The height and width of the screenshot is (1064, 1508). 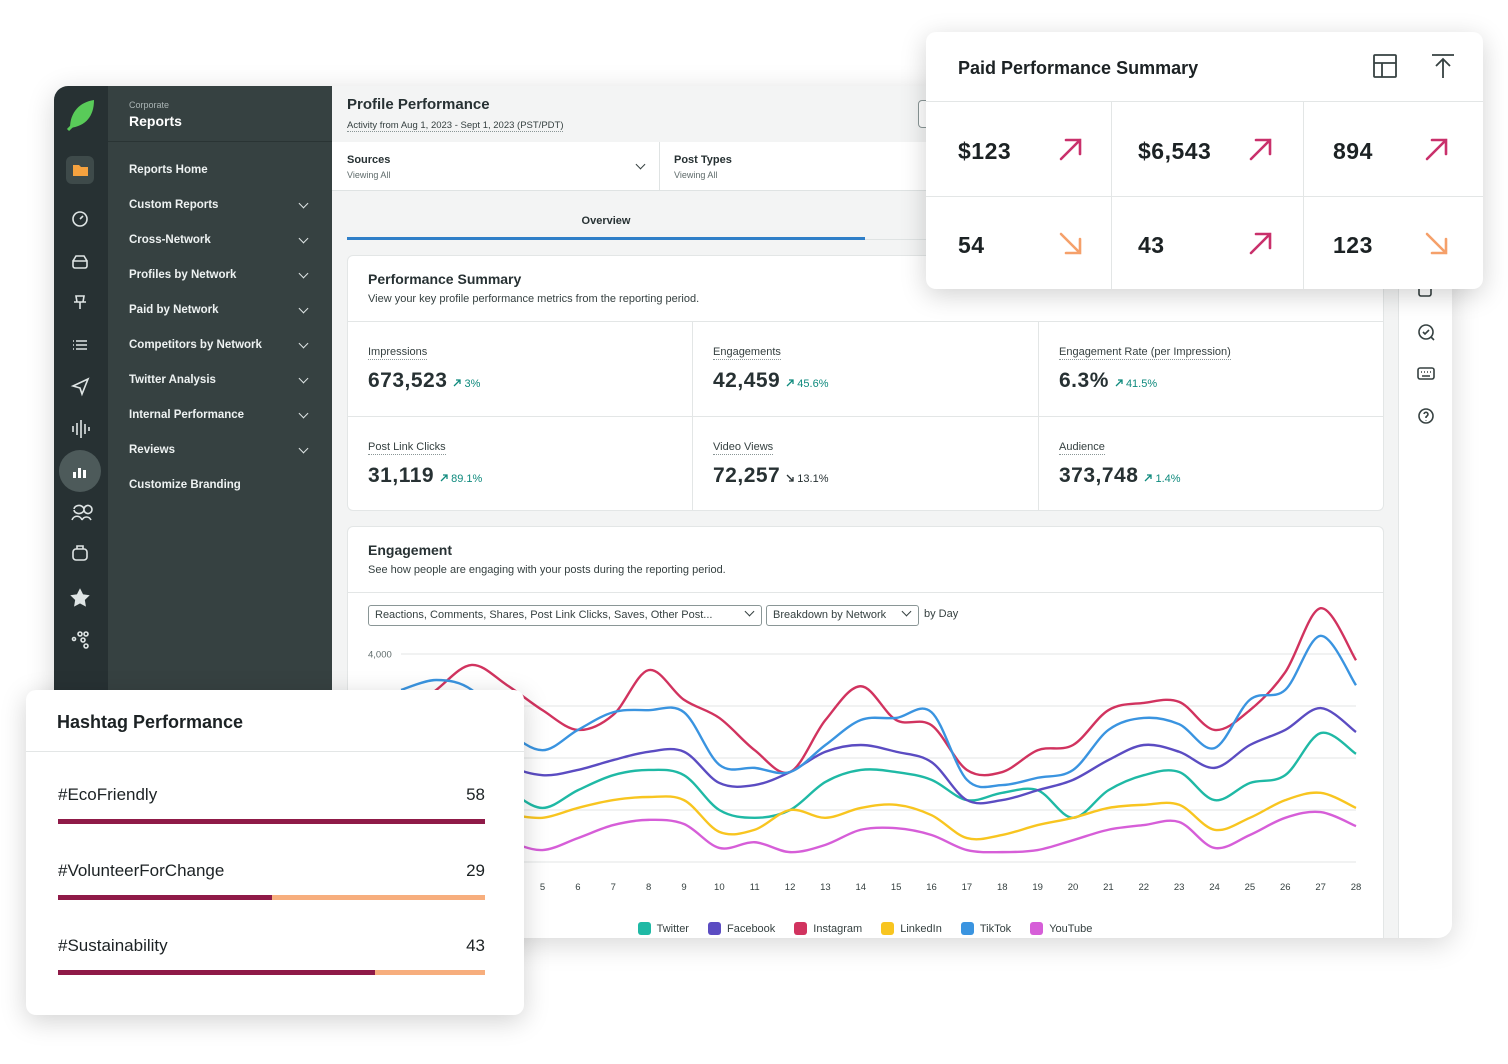 I want to click on nav-item: Profiles by Network, so click(x=183, y=275).